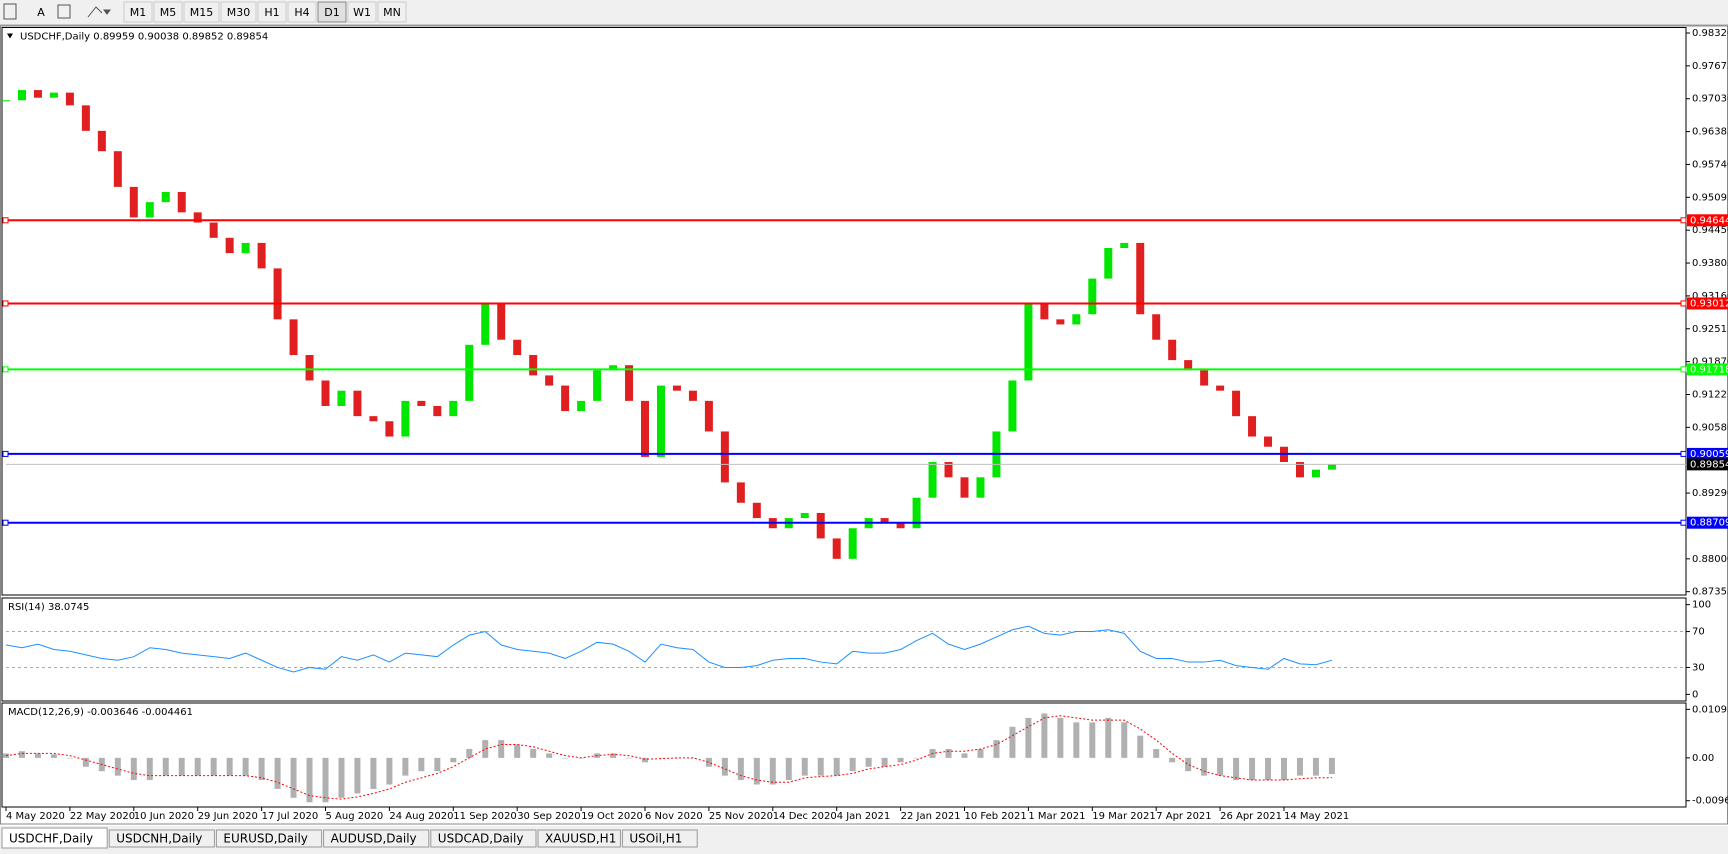 The image size is (1728, 854). I want to click on timeframe-label: H1, so click(271, 12).